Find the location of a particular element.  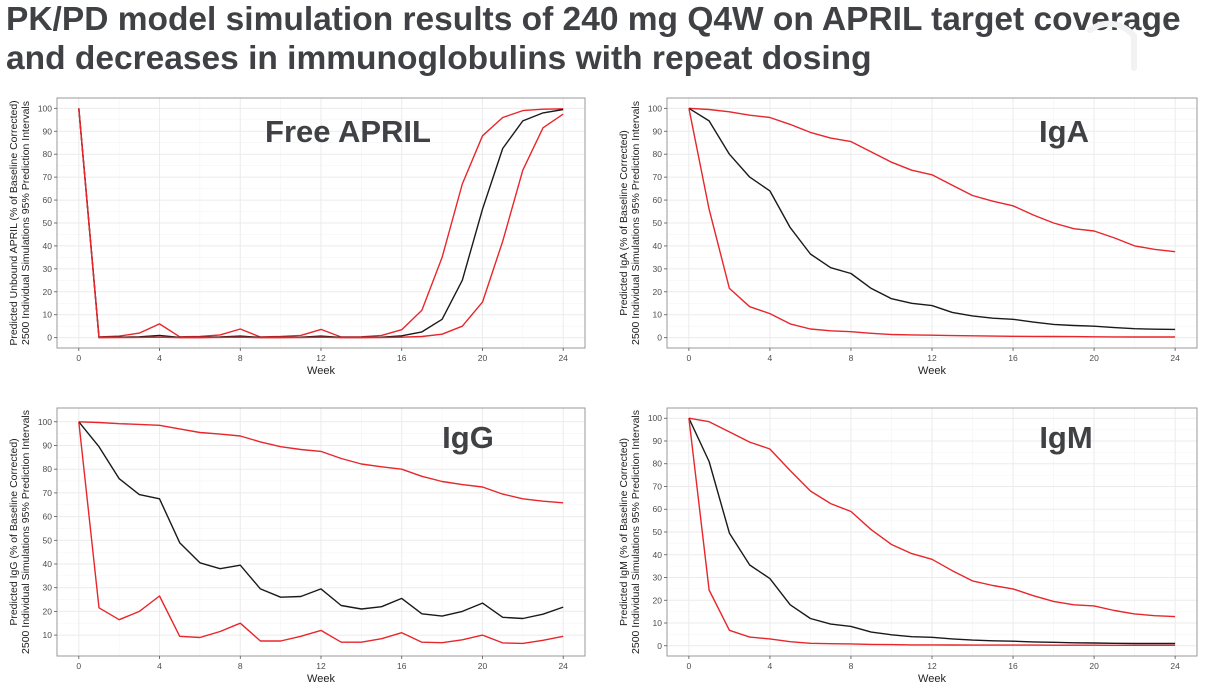

chart-title: IgG is located at coordinates (468, 437).